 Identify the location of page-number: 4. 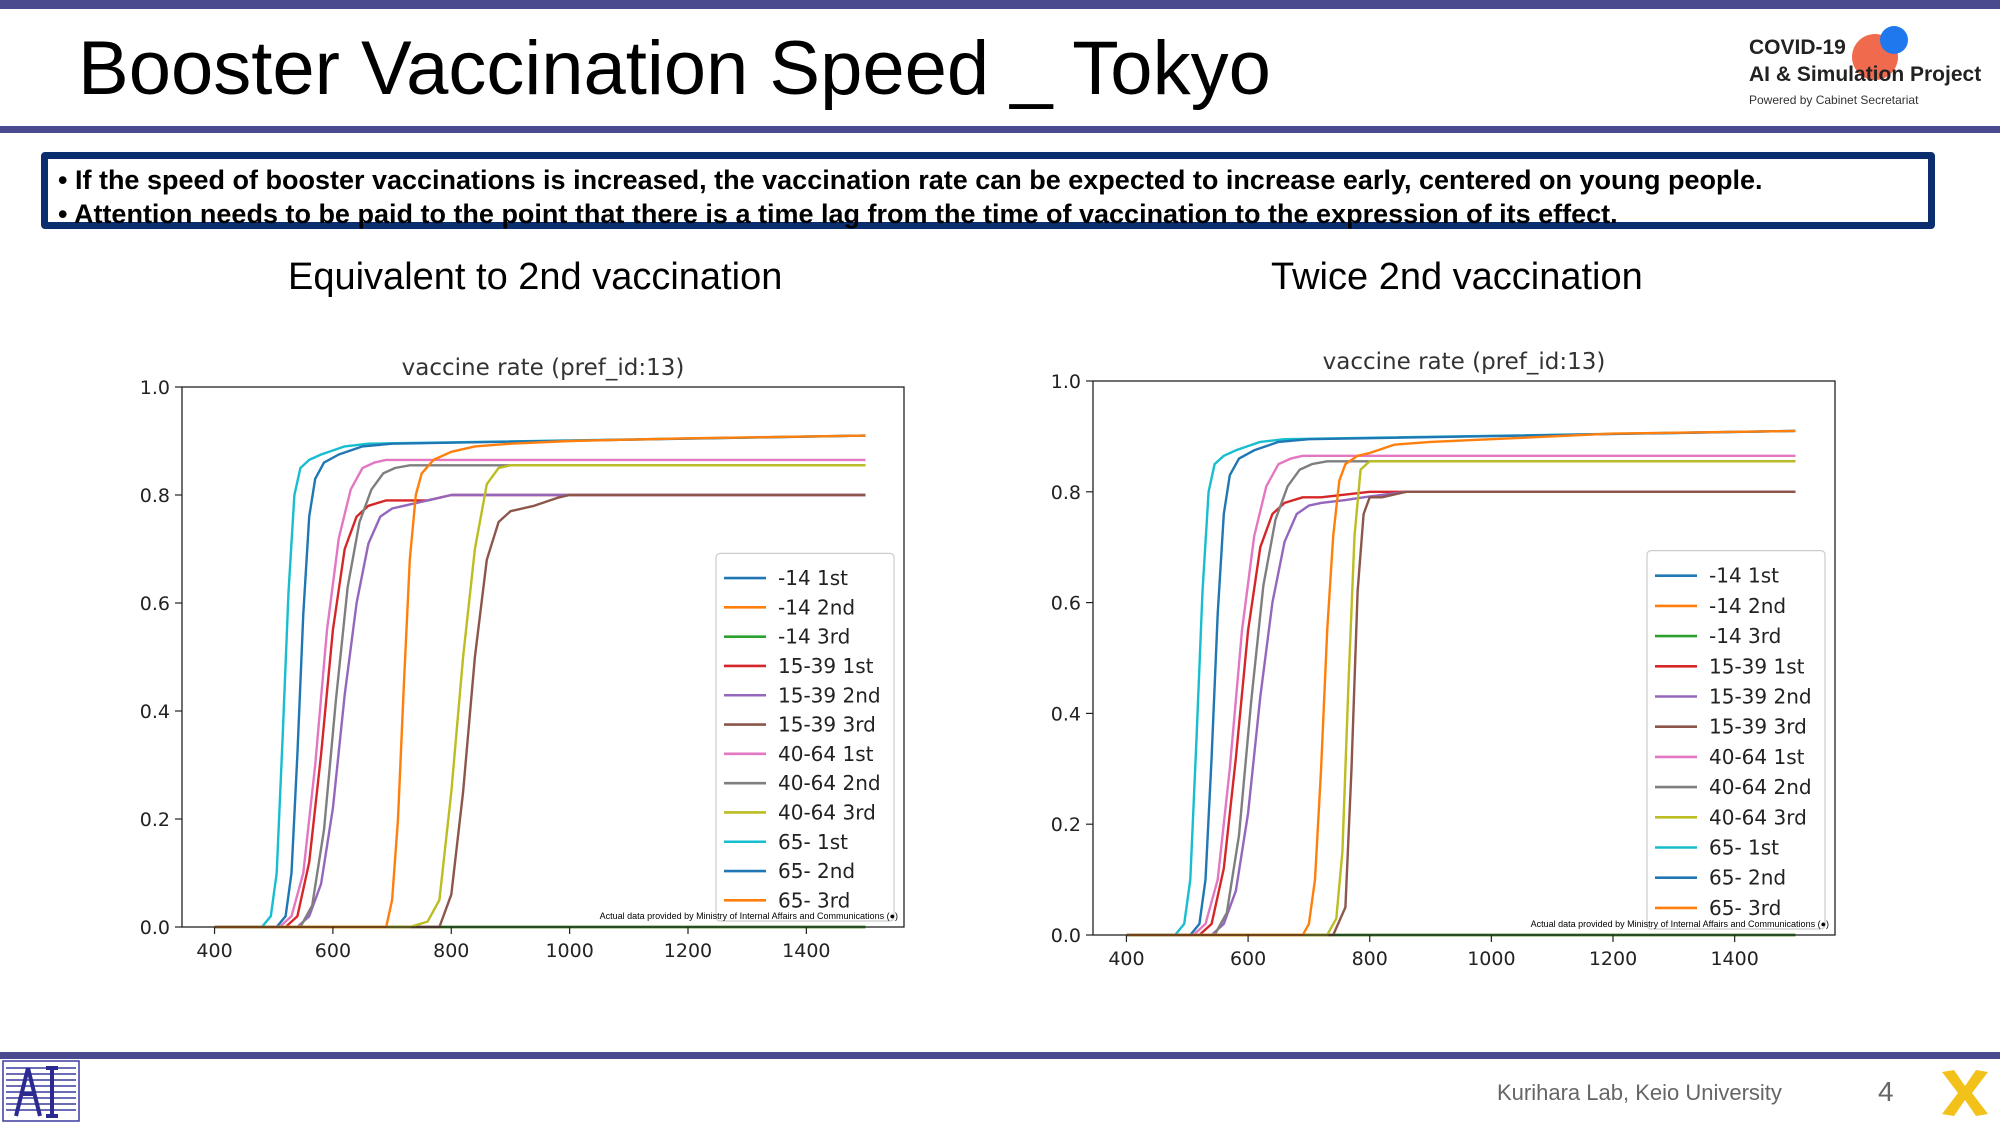
(1886, 1091).